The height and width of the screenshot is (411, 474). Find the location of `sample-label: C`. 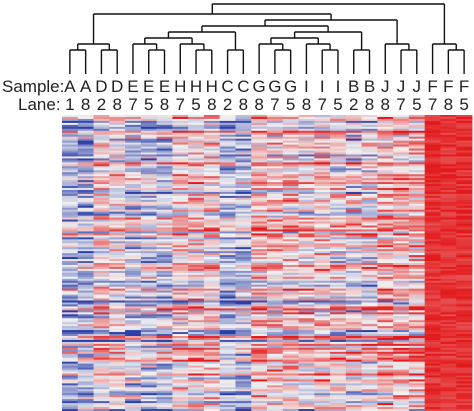

sample-label: C is located at coordinates (227, 86).